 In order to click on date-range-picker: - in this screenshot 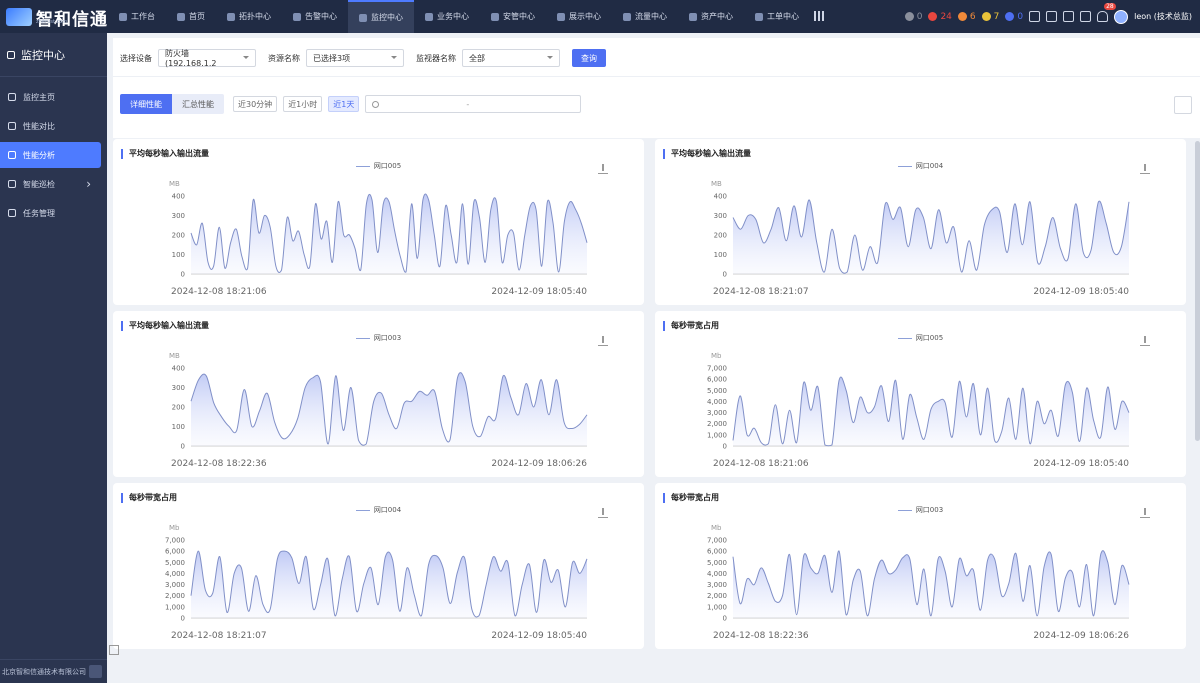, I will do `click(473, 104)`.